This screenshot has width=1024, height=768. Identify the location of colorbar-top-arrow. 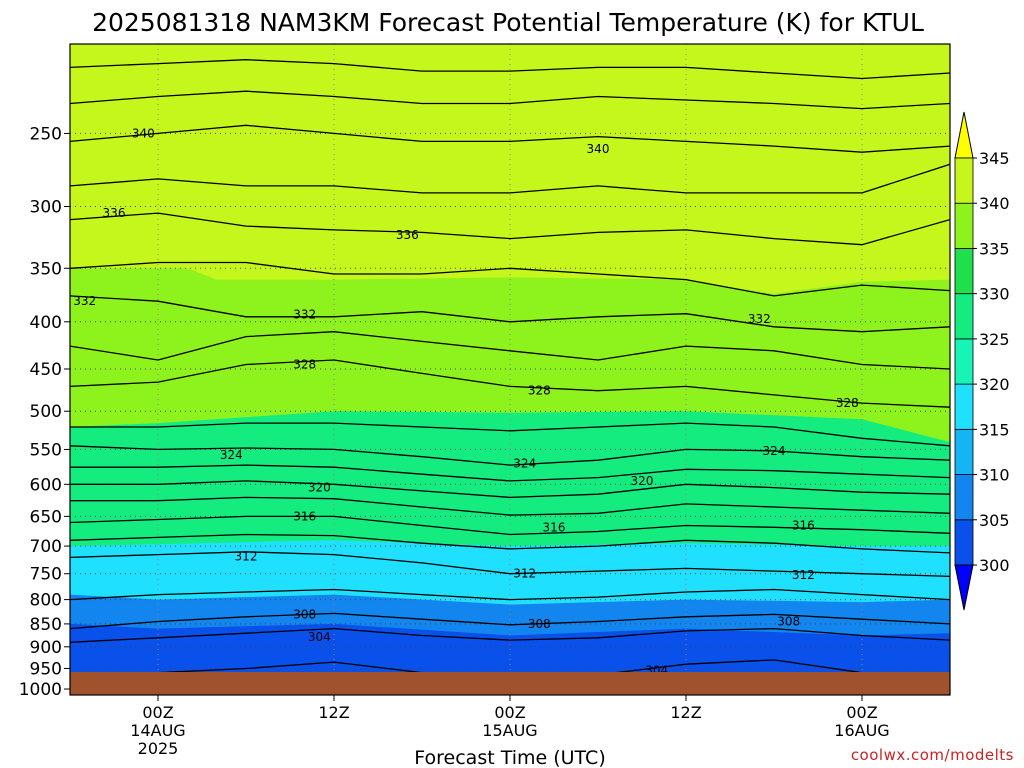
(964, 135).